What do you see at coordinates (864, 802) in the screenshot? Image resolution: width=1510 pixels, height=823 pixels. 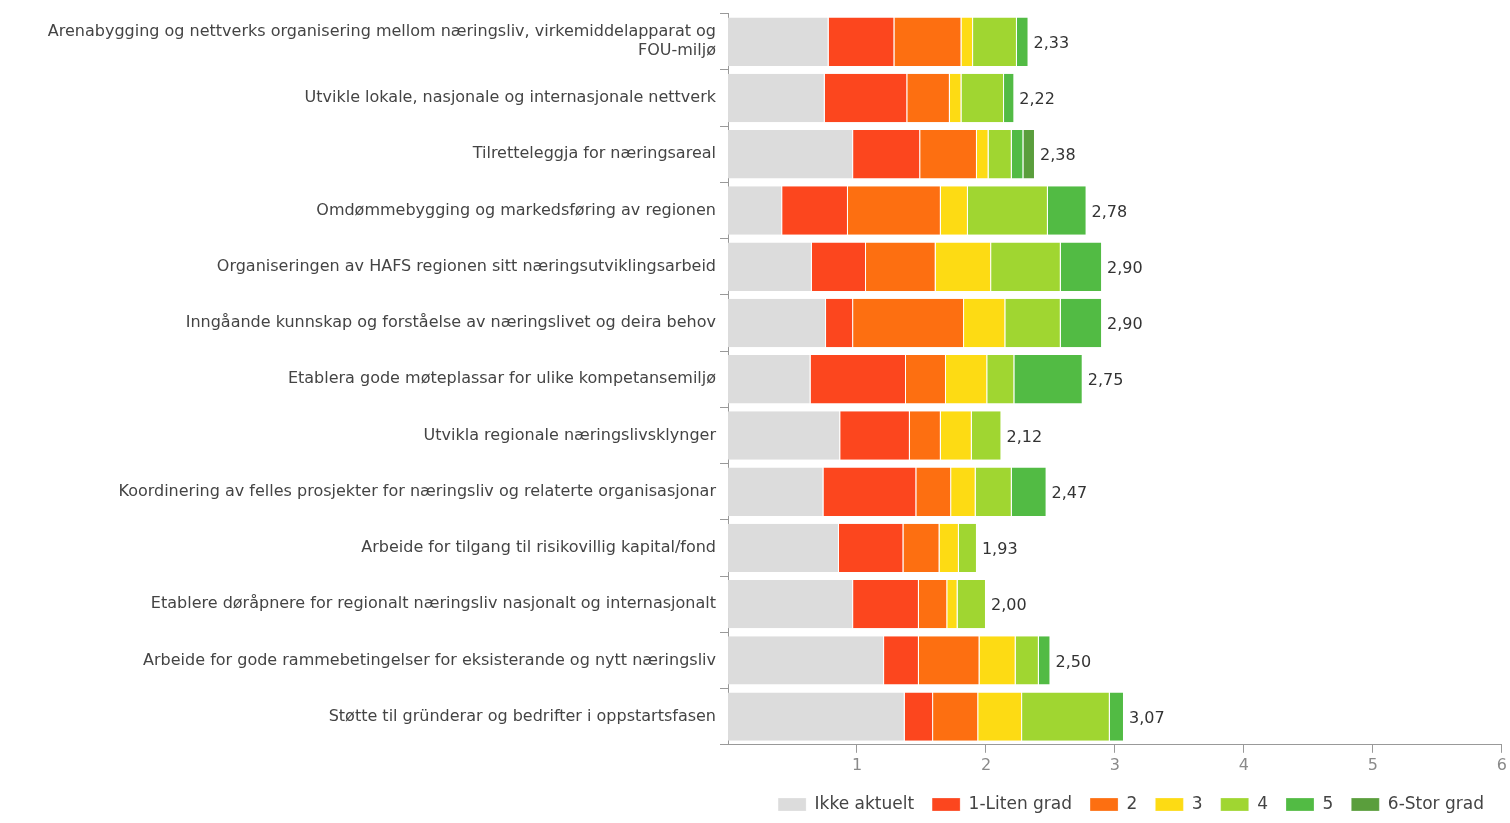 I see `legend-label: Ikke aktuelt` at bounding box center [864, 802].